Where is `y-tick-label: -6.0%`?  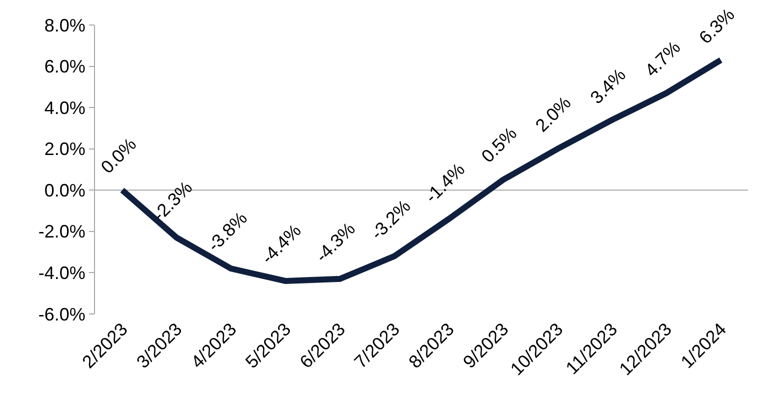 y-tick-label: -6.0% is located at coordinates (62, 314).